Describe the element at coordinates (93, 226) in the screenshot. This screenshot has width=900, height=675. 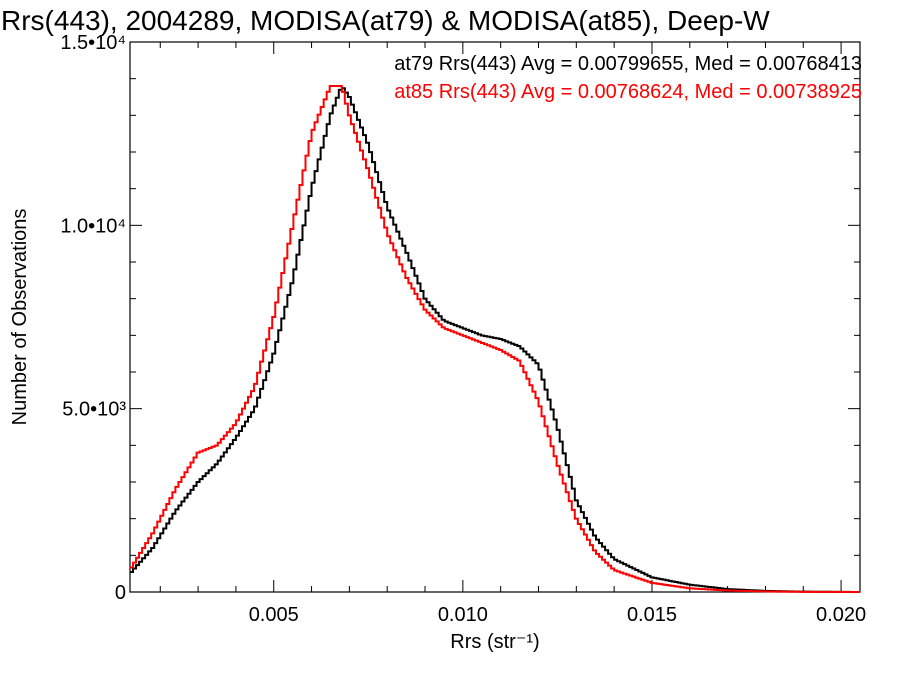
I see `y-tick-label: 1.0•10⁴` at that location.